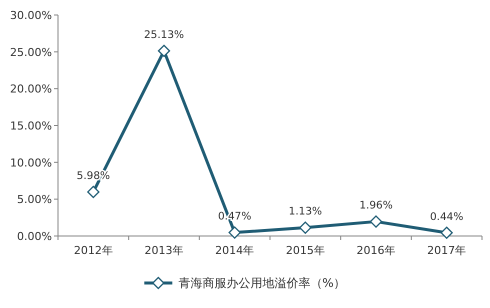 The height and width of the screenshot is (308, 490). I want to click on x-tick-label: 2013年, so click(164, 250).